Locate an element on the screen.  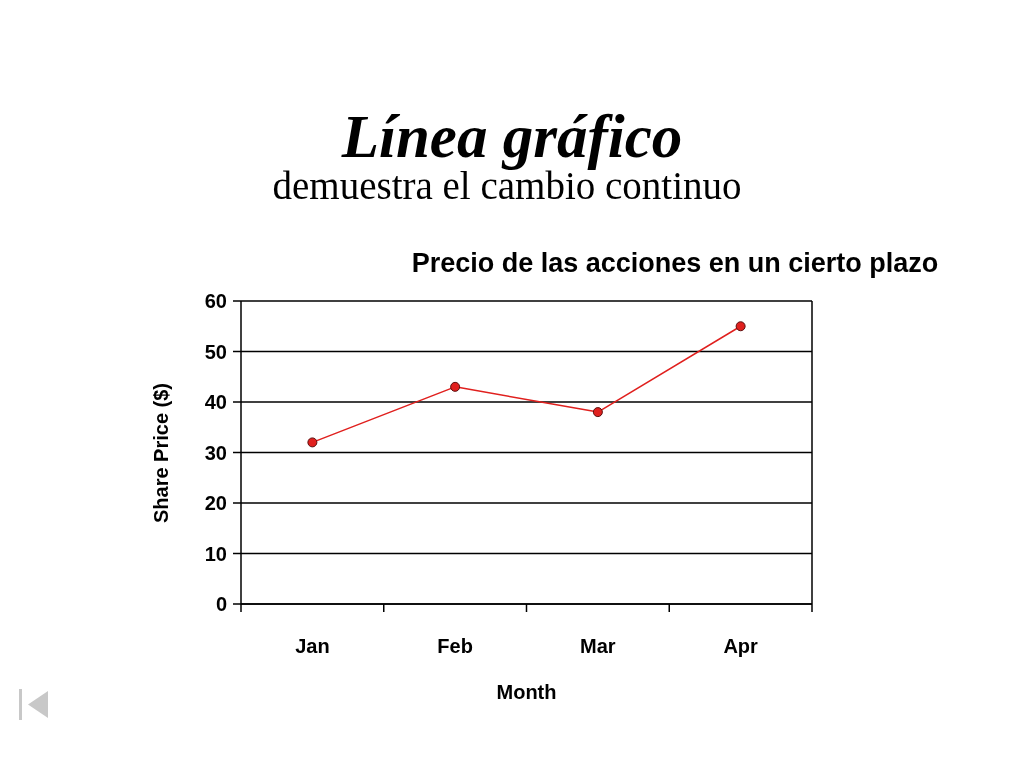
y-axis-title: Share Price ($) is located at coordinates (161, 452).